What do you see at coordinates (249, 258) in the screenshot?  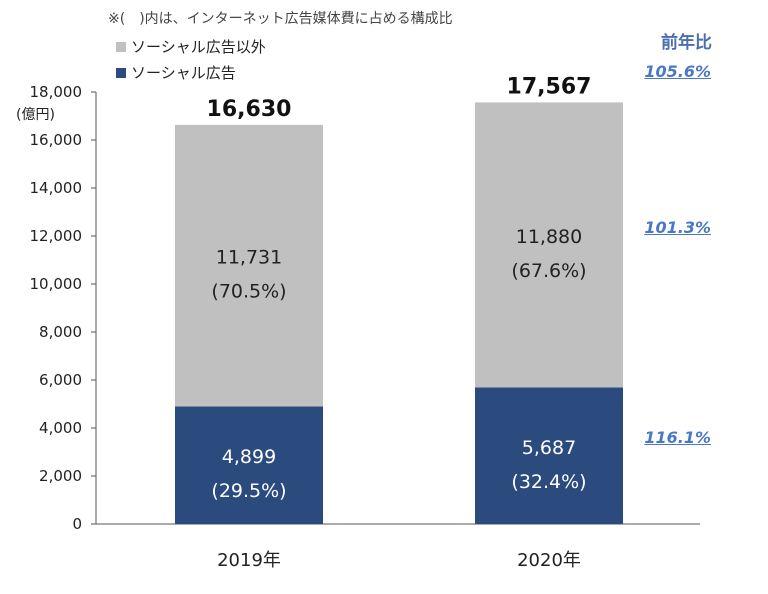 I see `data-label-value: 11,731` at bounding box center [249, 258].